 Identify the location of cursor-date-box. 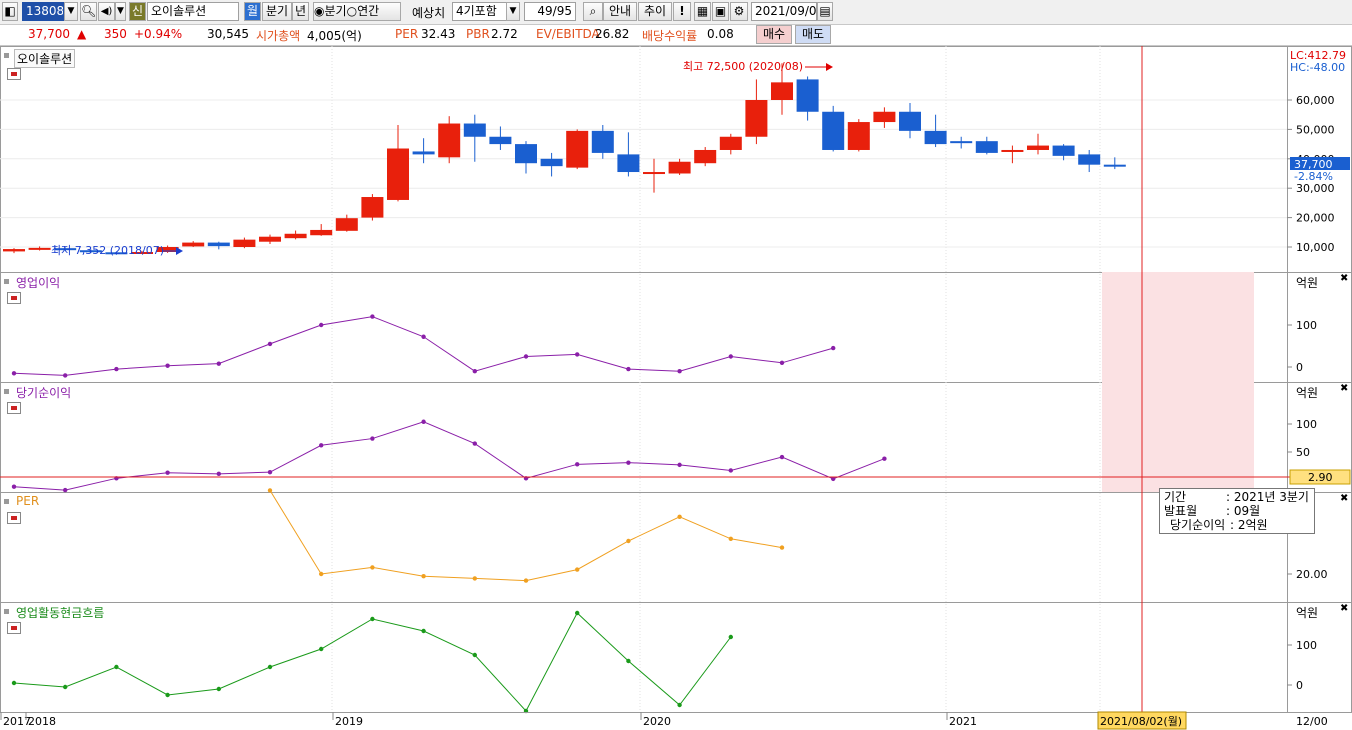
(1142, 720).